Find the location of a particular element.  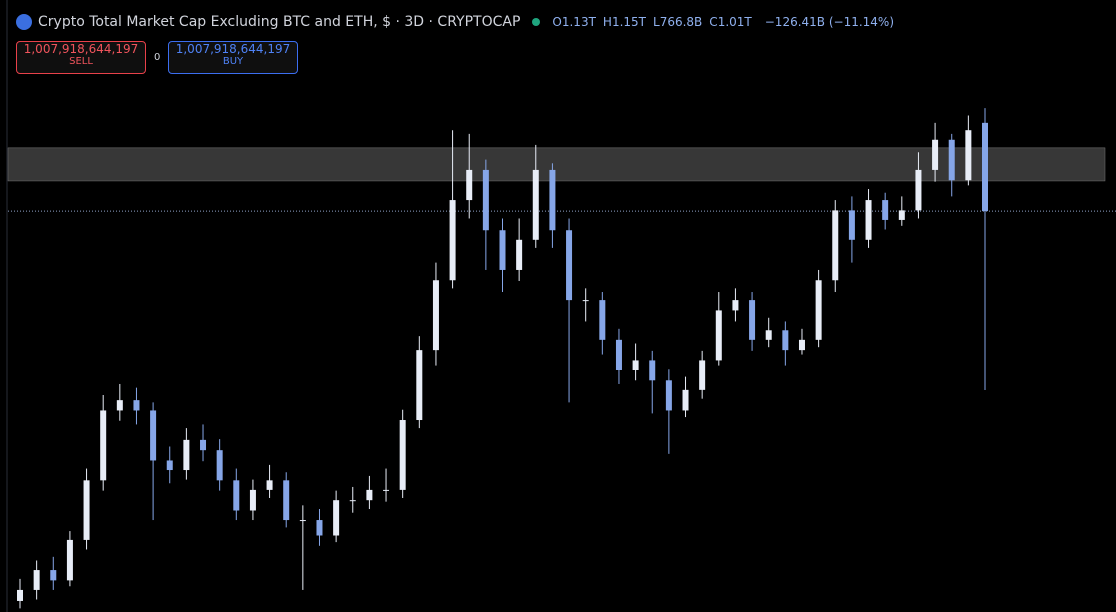

change: −126.41B (−11.14%) is located at coordinates (829, 22).